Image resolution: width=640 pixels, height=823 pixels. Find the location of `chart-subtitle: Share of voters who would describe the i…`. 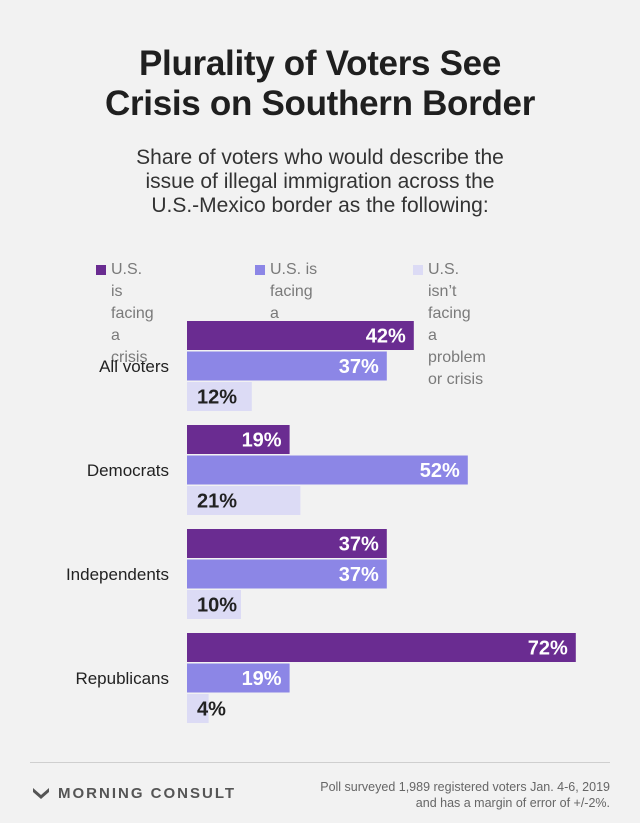

chart-subtitle: Share of voters who would describe the i… is located at coordinates (320, 182).